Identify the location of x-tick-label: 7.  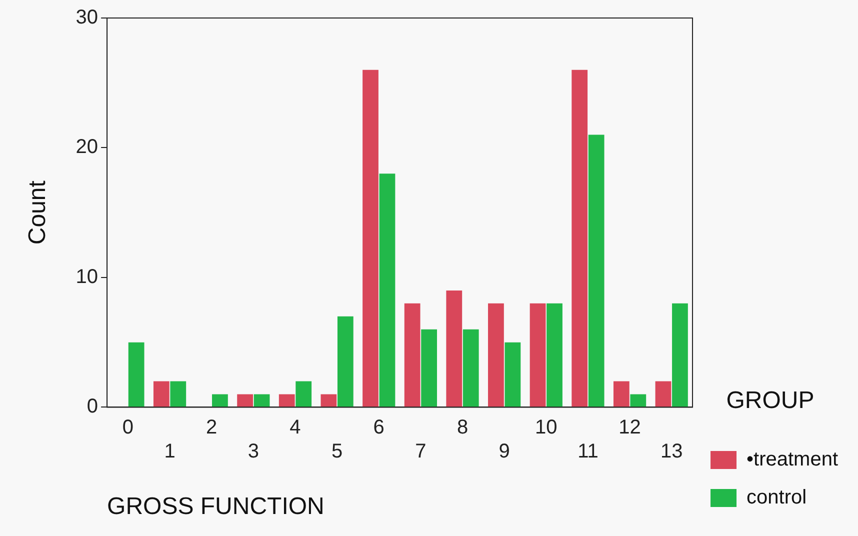
(420, 451).